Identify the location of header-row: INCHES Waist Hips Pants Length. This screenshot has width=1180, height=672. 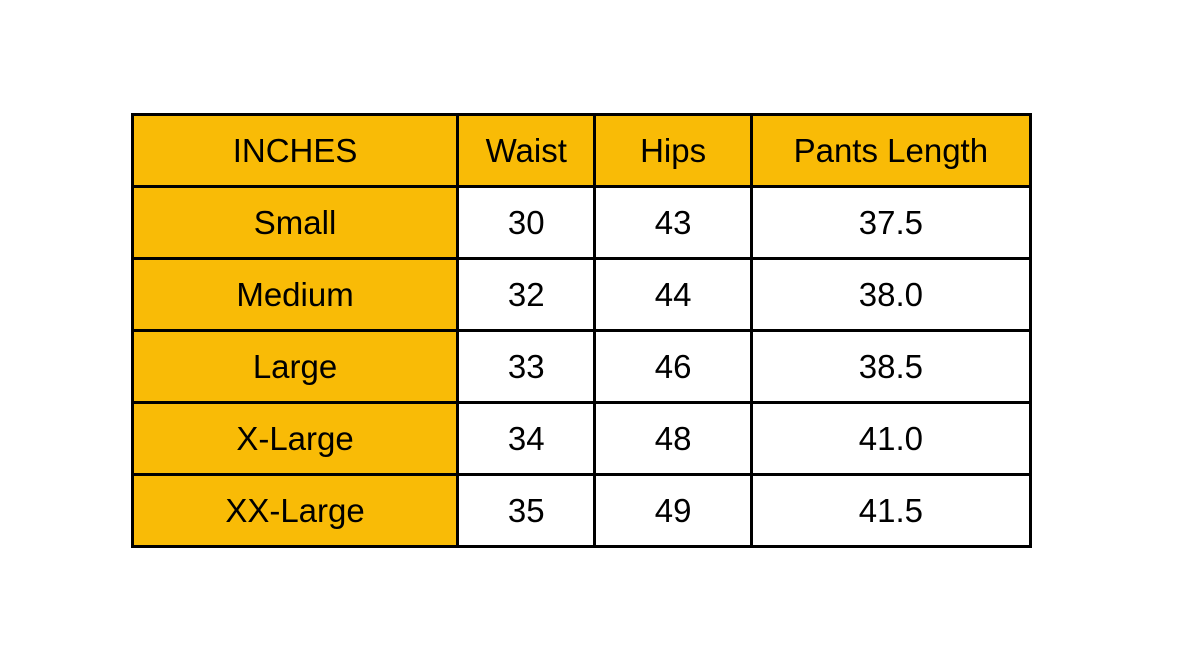
(581, 150).